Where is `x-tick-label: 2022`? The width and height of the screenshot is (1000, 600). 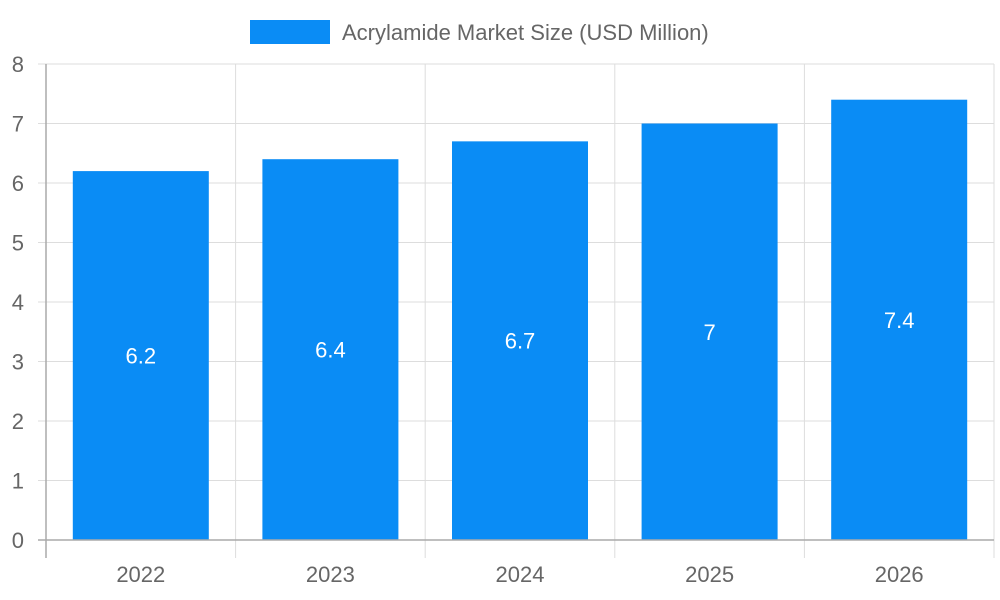
x-tick-label: 2022 is located at coordinates (140, 574).